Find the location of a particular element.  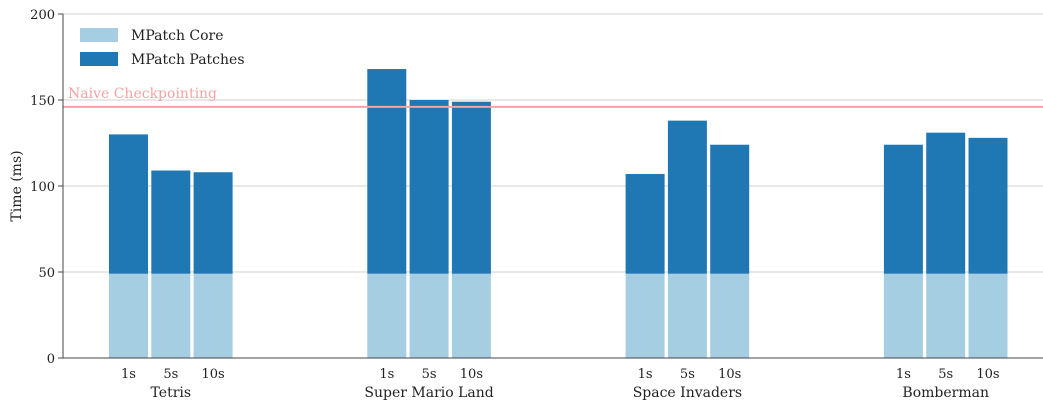

y-tick-label: 150 is located at coordinates (42, 101).